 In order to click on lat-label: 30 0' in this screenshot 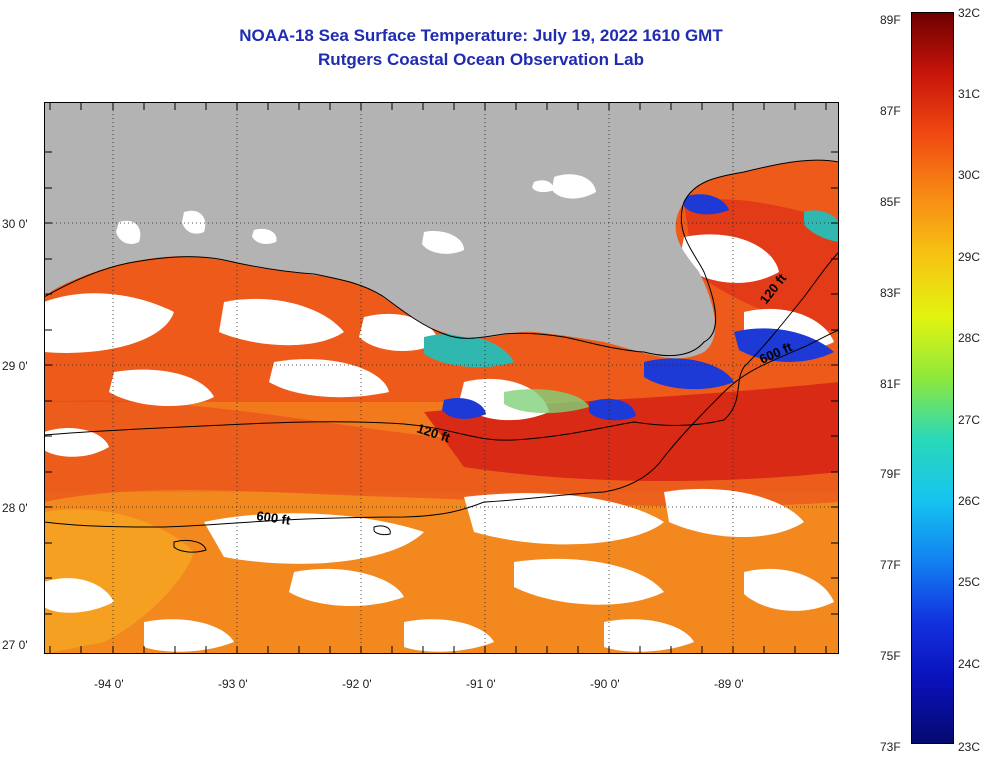, I will do `click(15, 224)`.